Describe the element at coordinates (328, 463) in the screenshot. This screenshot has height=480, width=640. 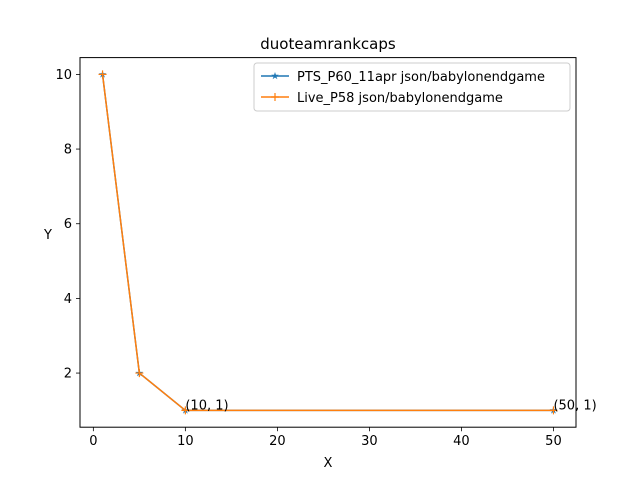
I see `x-axis-label: X` at that location.